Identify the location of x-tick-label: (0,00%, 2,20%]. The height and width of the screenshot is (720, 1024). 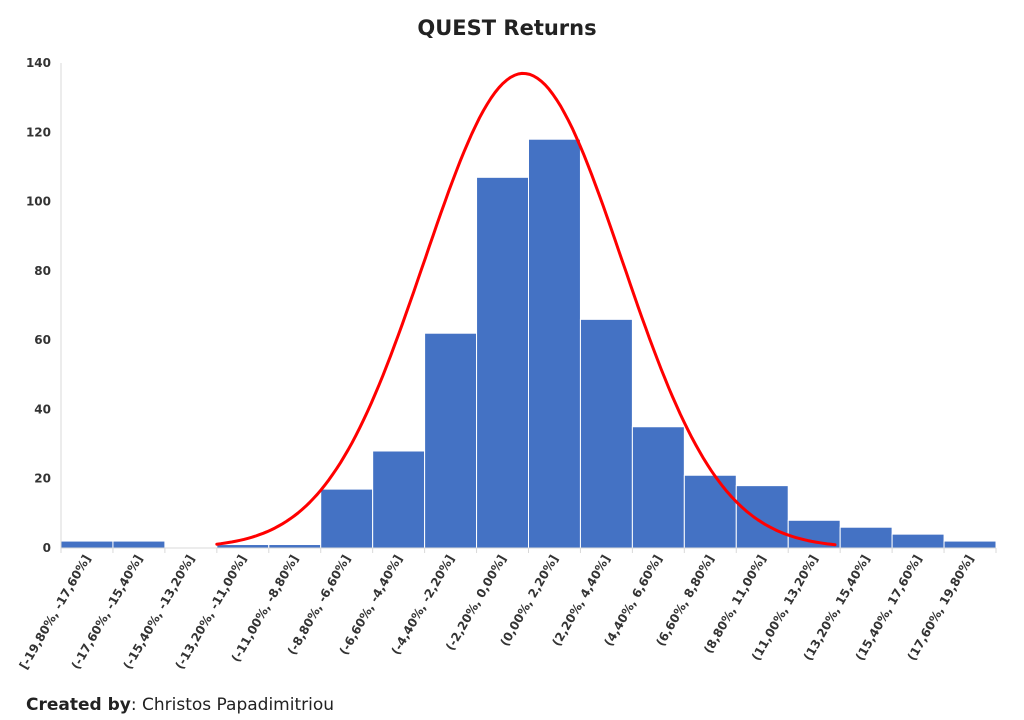
(529, 601).